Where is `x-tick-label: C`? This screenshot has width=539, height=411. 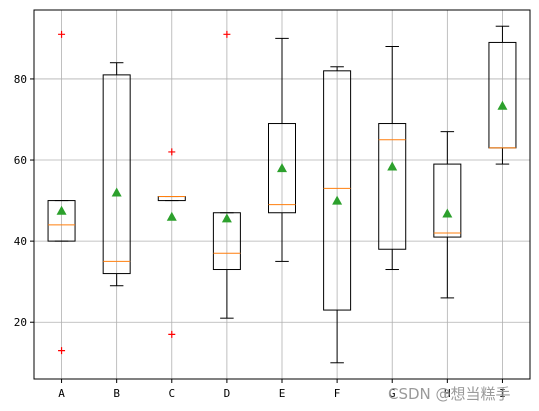
x-tick-label: C is located at coordinates (171, 393).